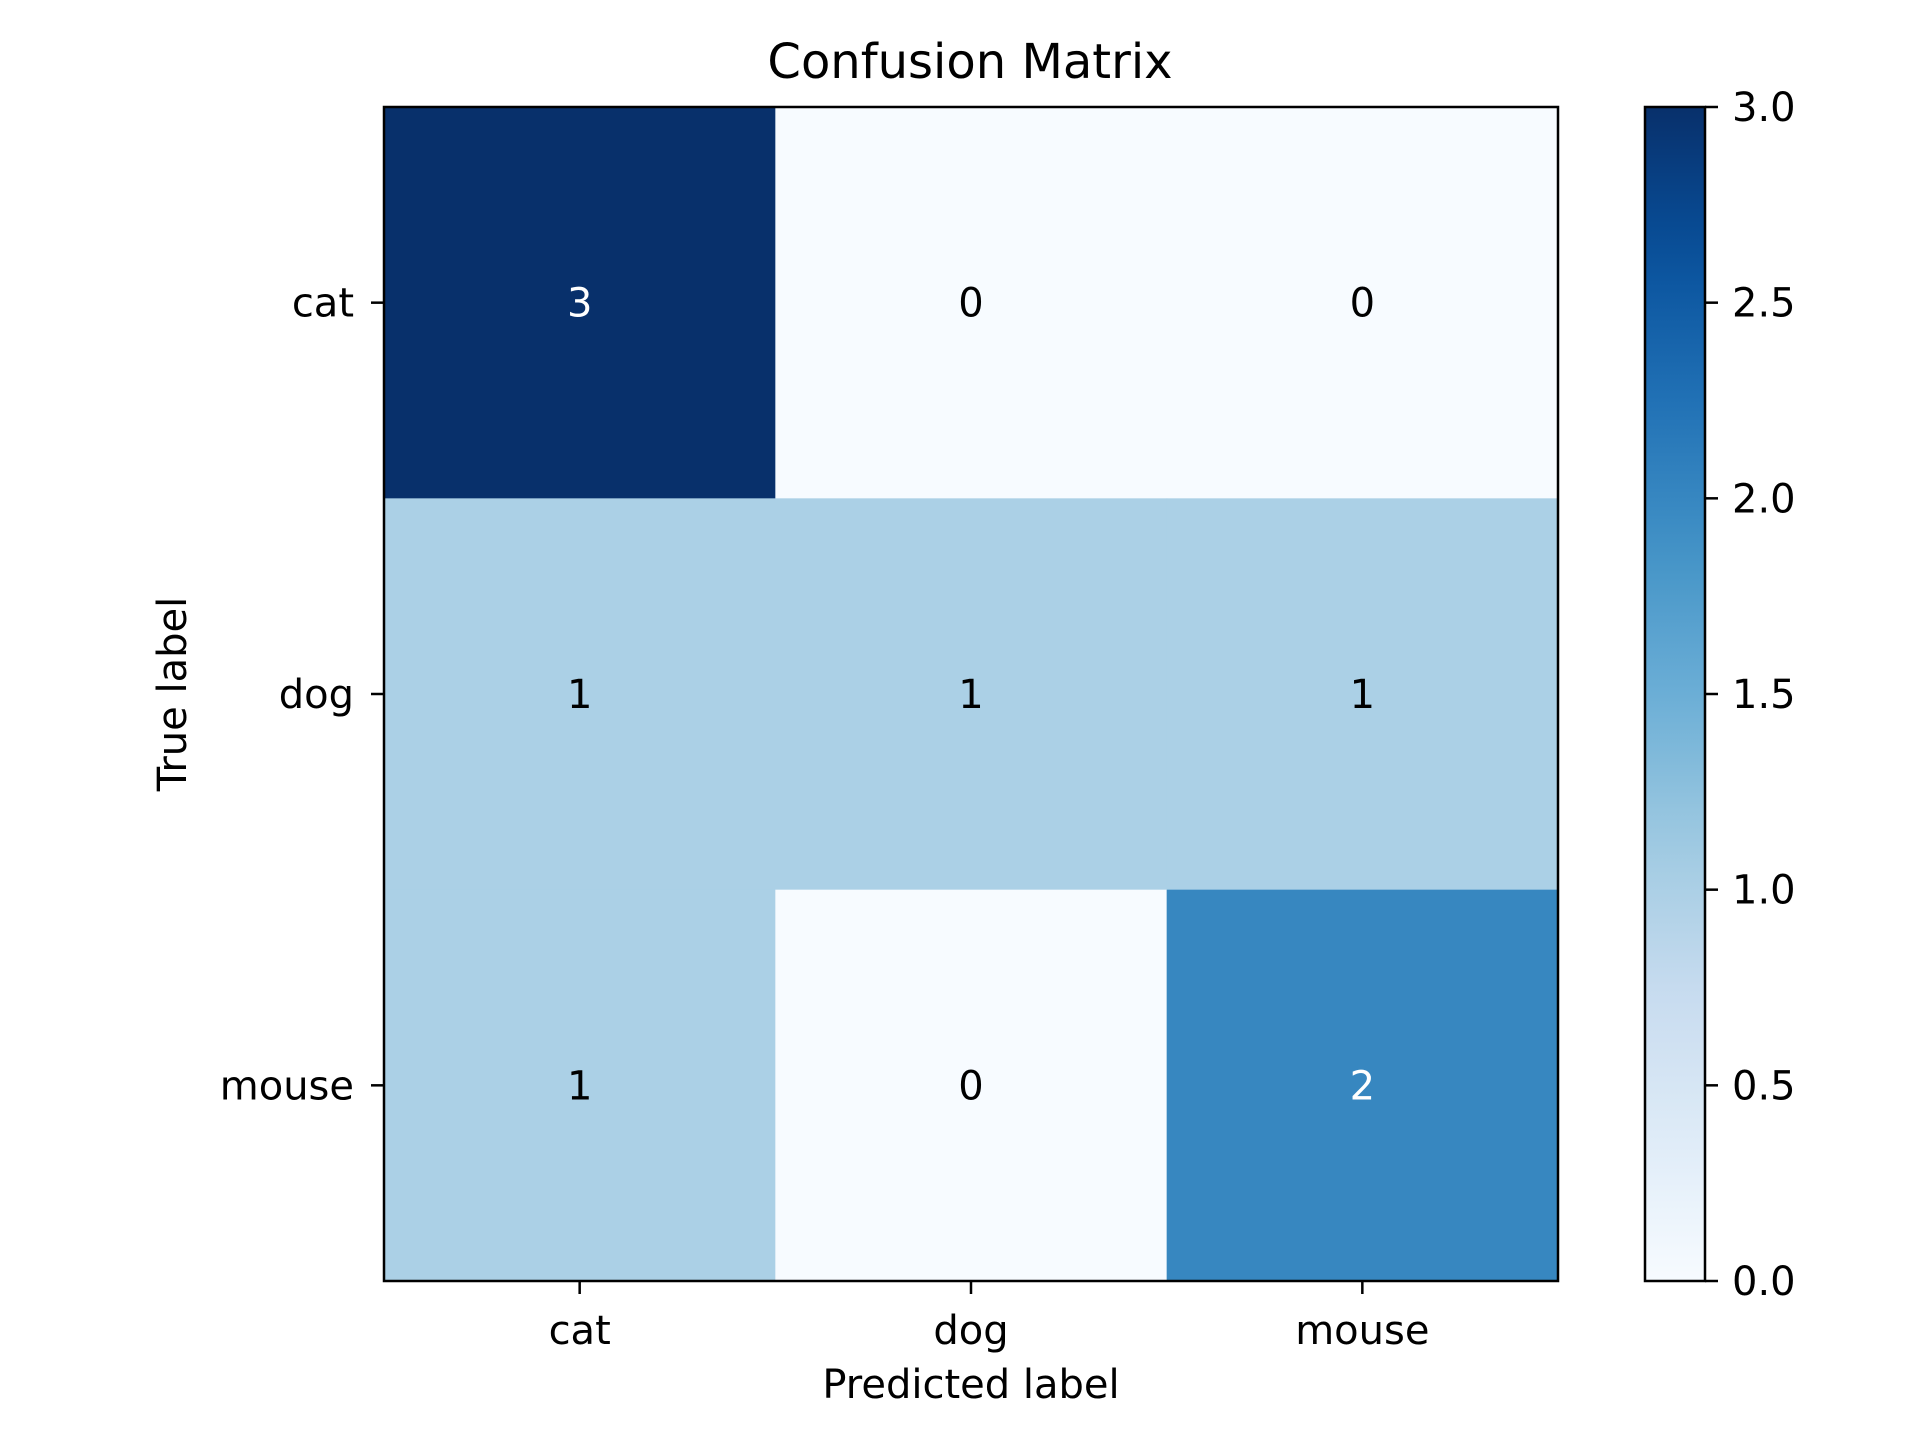 The width and height of the screenshot is (1920, 1440). Describe the element at coordinates (1764, 1282) in the screenshot. I see `colorbar-tick-label: 0.0` at that location.